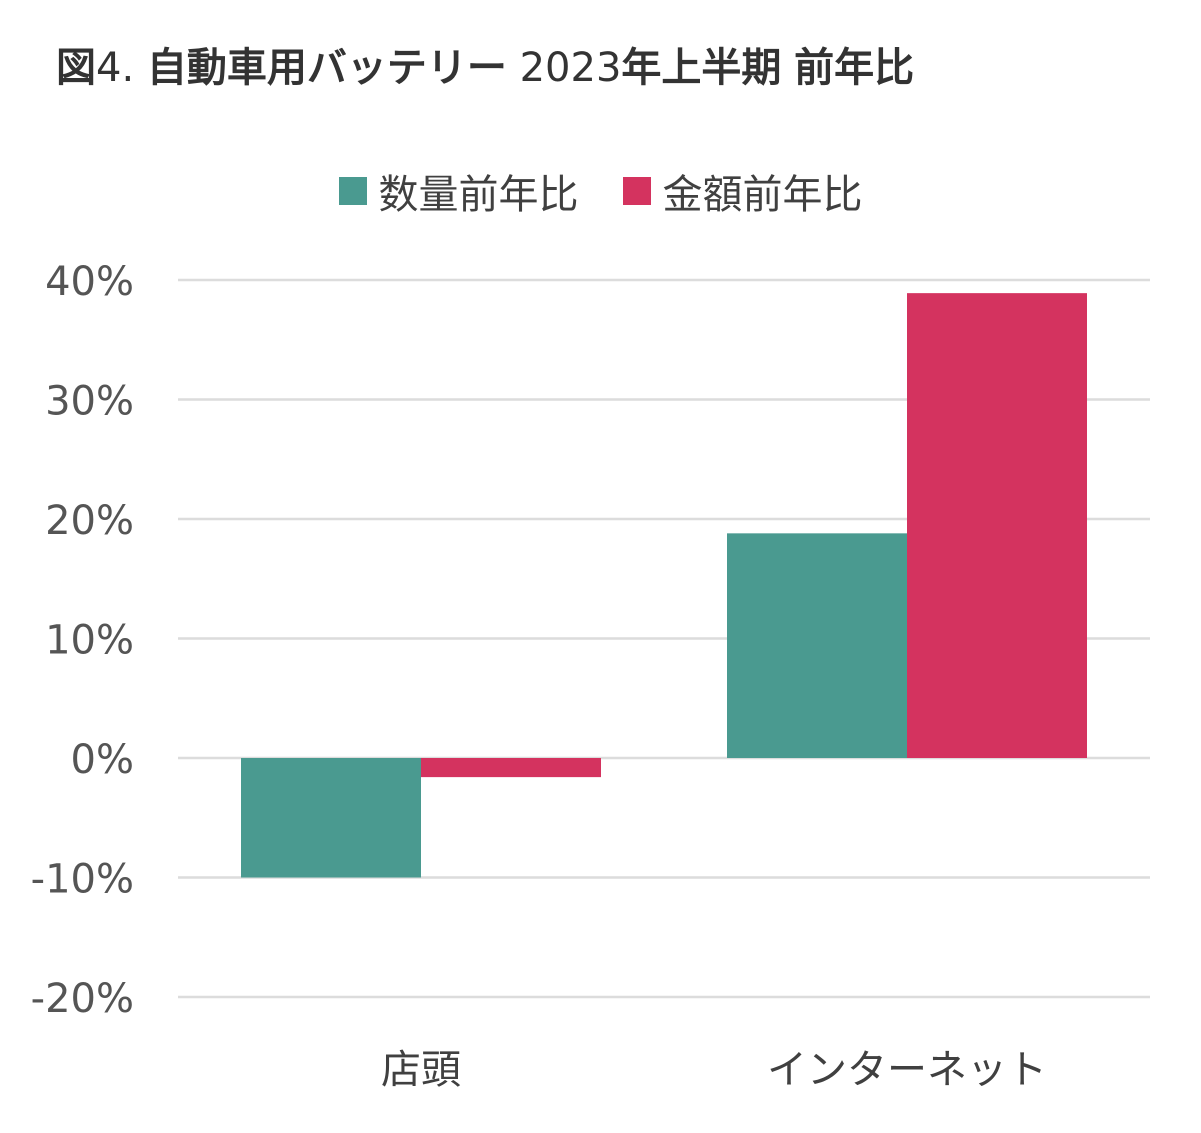 The image size is (1201, 1133). I want to click on y-tick-label: 0%, so click(102, 760).